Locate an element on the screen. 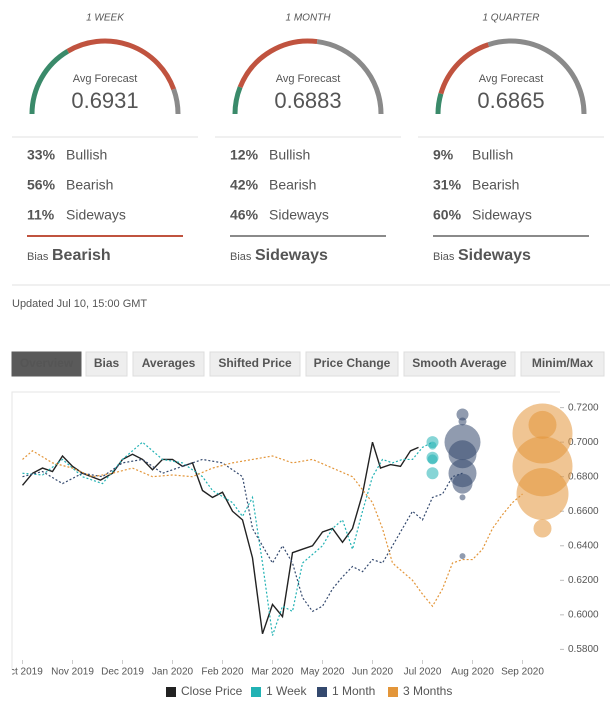  legend-label: Close Price is located at coordinates (212, 691).